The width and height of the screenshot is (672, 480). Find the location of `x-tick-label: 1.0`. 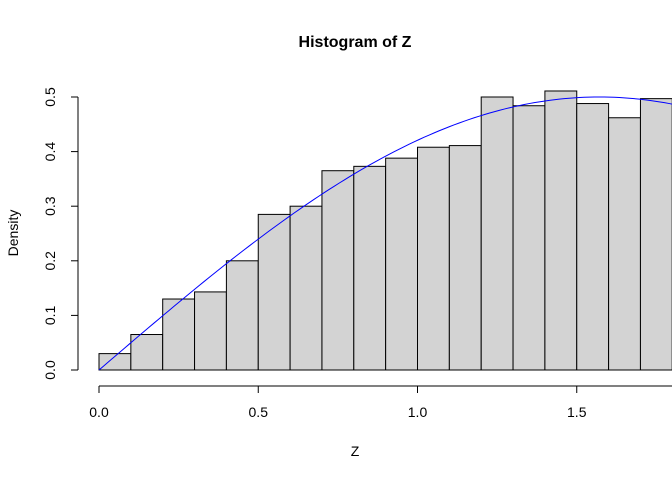

x-tick-label: 1.0 is located at coordinates (418, 412).